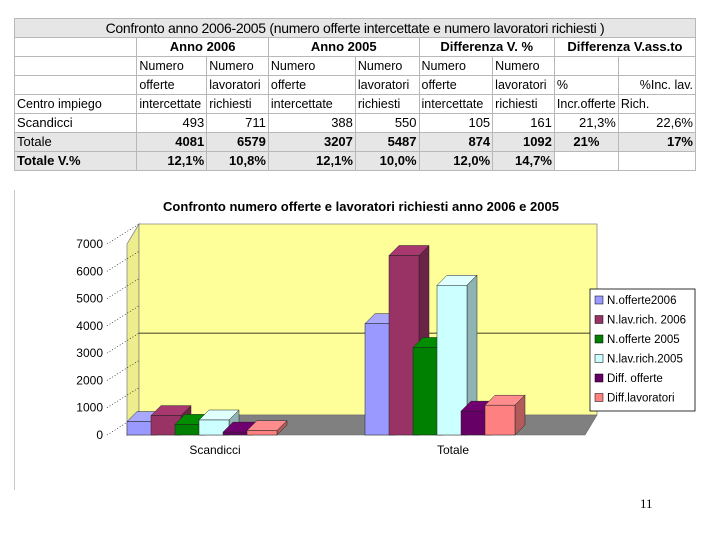 The height and width of the screenshot is (540, 720). Describe the element at coordinates (657, 85) in the screenshot. I see `col-header: %Inc. lav.` at that location.